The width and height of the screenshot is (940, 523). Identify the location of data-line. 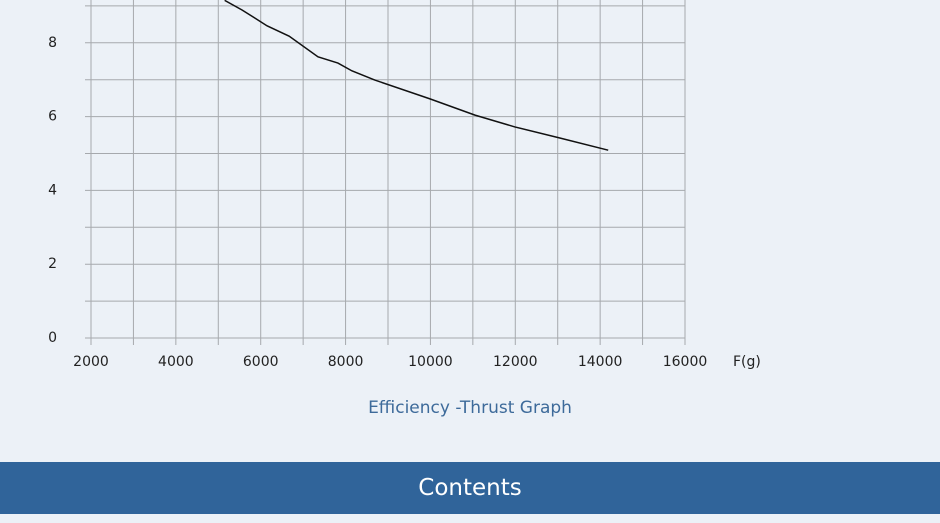
(416, 75).